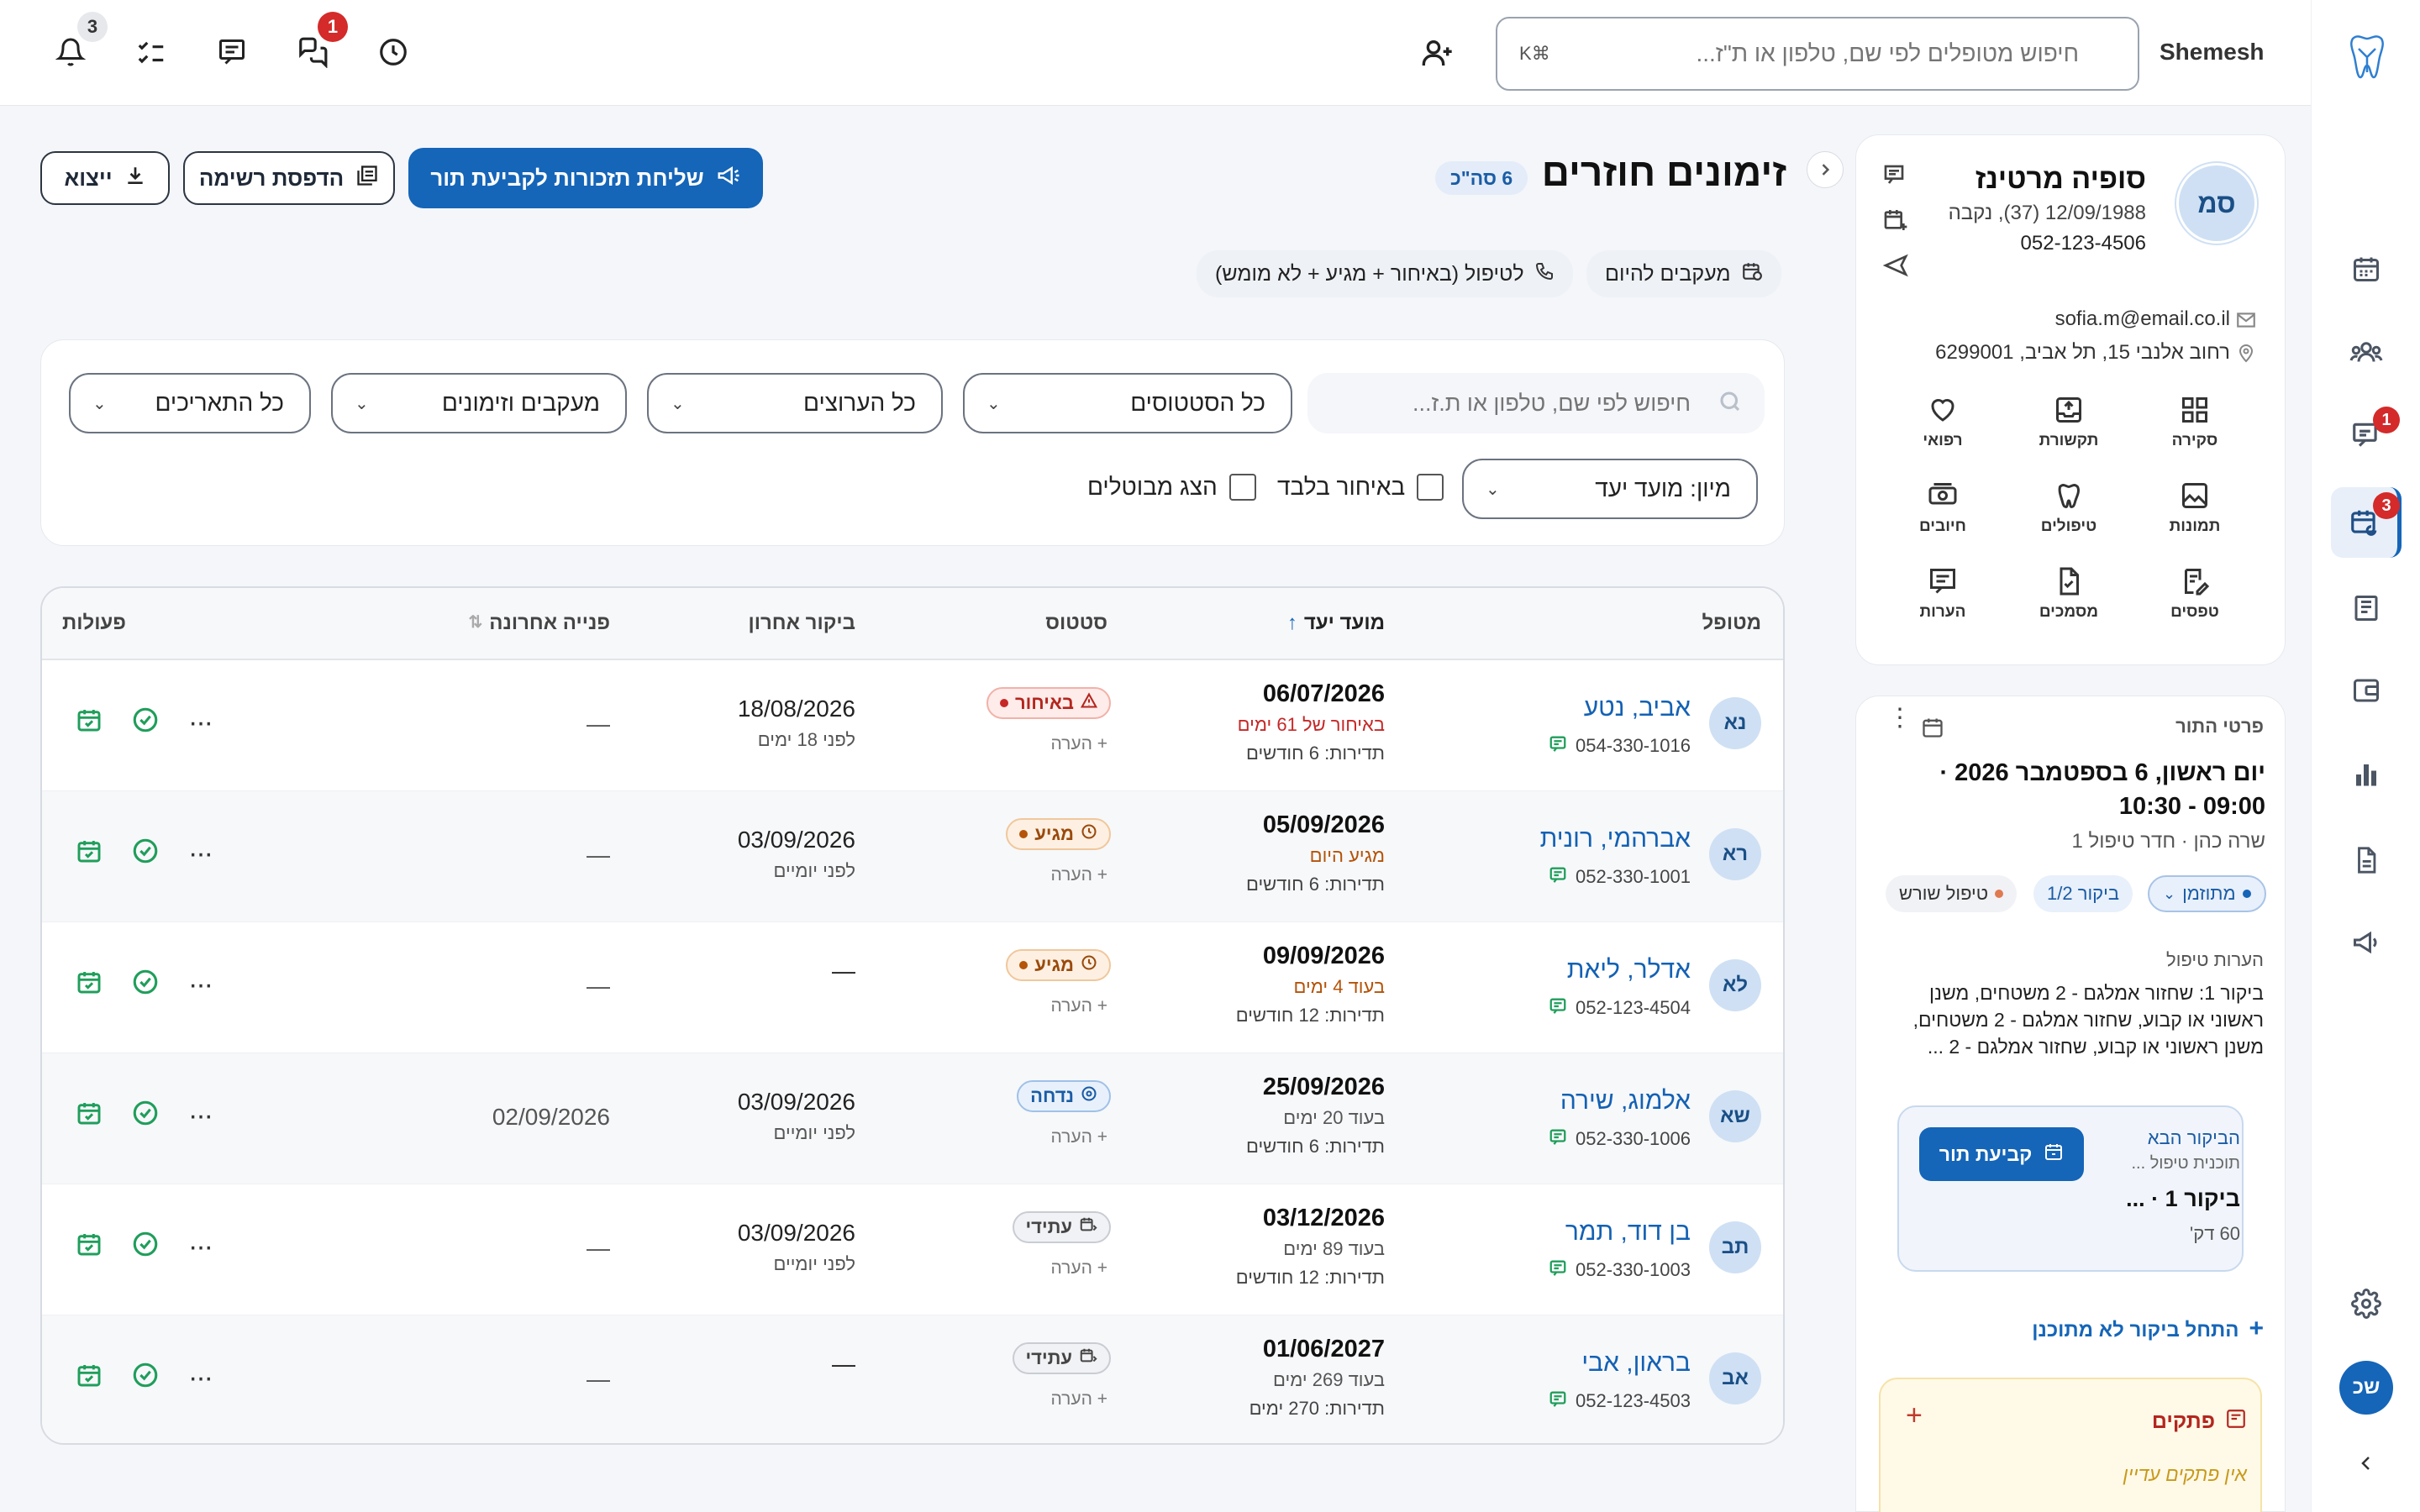  What do you see at coordinates (2069, 422) in the screenshot?
I see `patient-tab-communication: תקשורת` at bounding box center [2069, 422].